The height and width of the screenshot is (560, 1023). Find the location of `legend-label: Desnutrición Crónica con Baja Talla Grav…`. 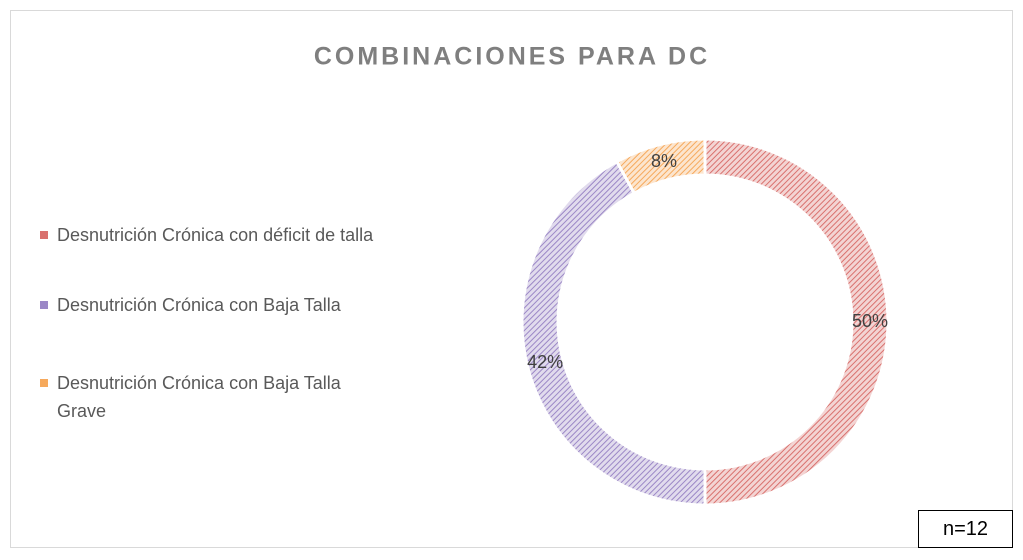

legend-label: Desnutrición Crónica con Baja Talla Grav… is located at coordinates (199, 397).